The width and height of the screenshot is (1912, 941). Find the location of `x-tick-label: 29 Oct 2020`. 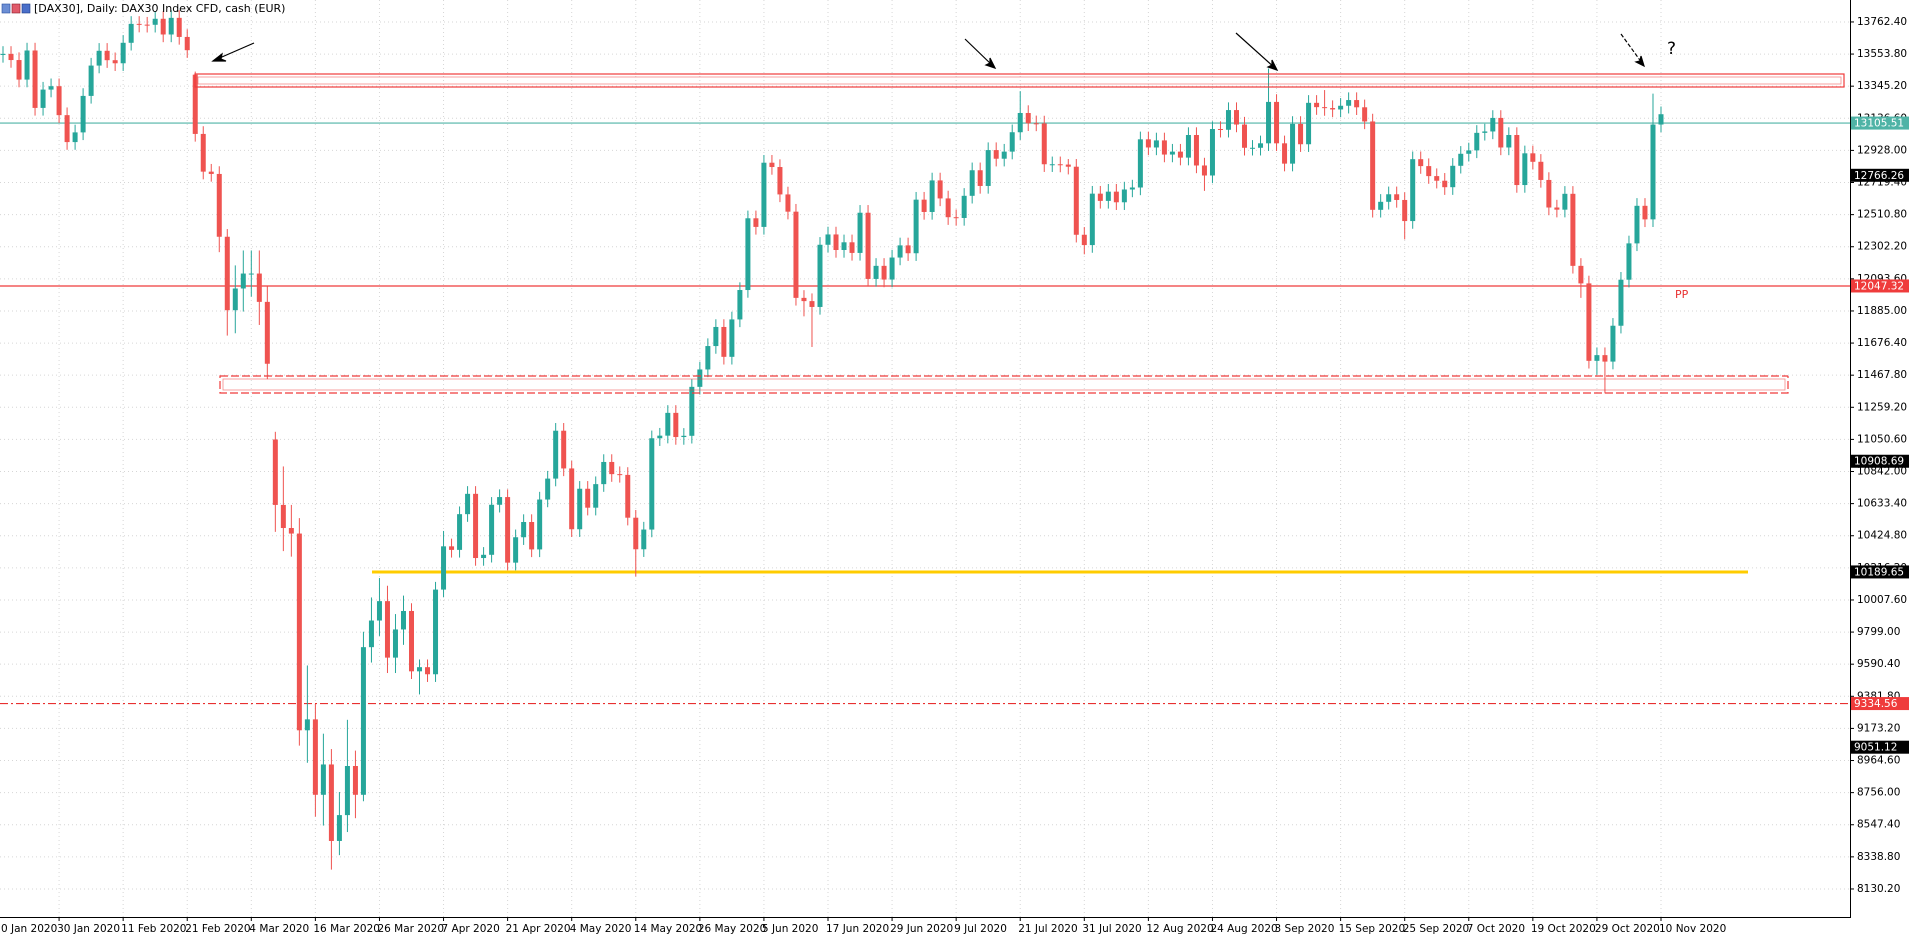

x-tick-label: 29 Oct 2020 is located at coordinates (1627, 929).